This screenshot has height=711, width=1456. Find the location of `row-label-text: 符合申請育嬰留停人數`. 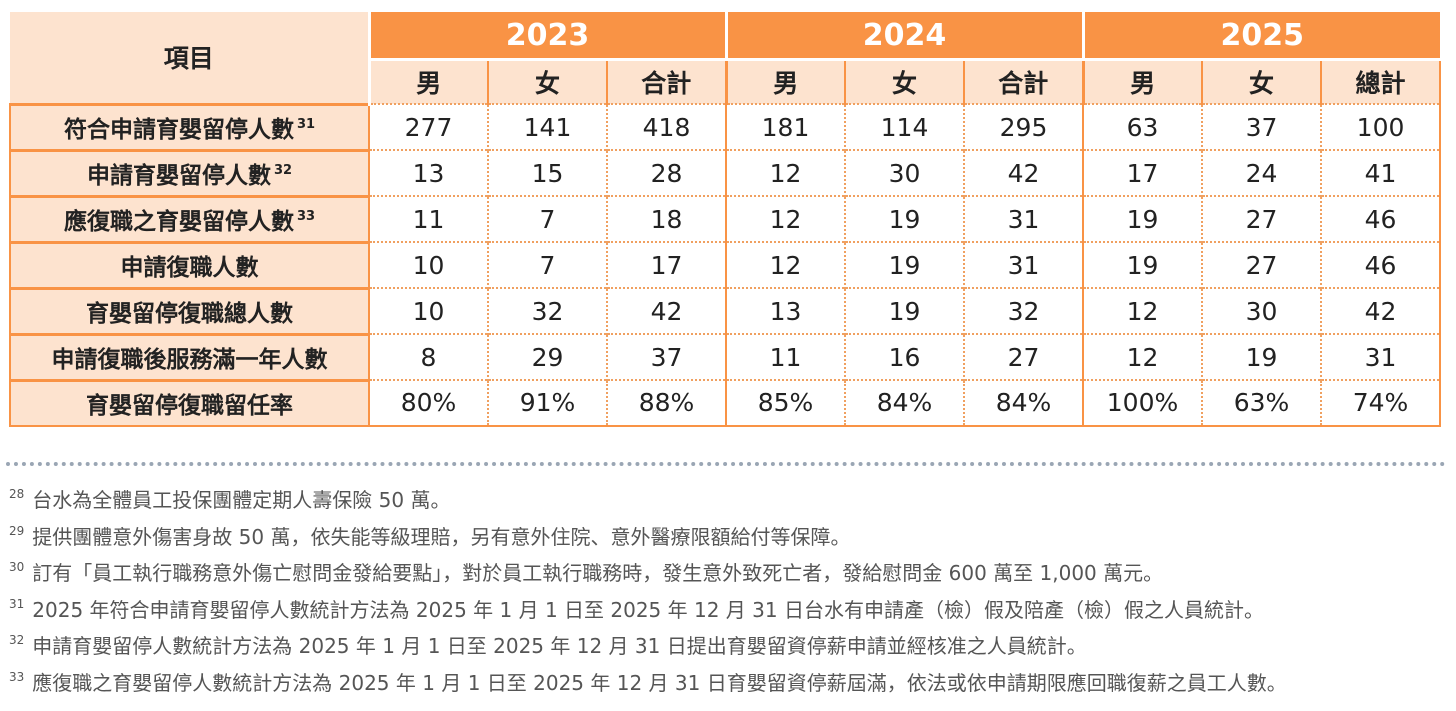

row-label-text: 符合申請育嬰留停人數 is located at coordinates (178, 130).